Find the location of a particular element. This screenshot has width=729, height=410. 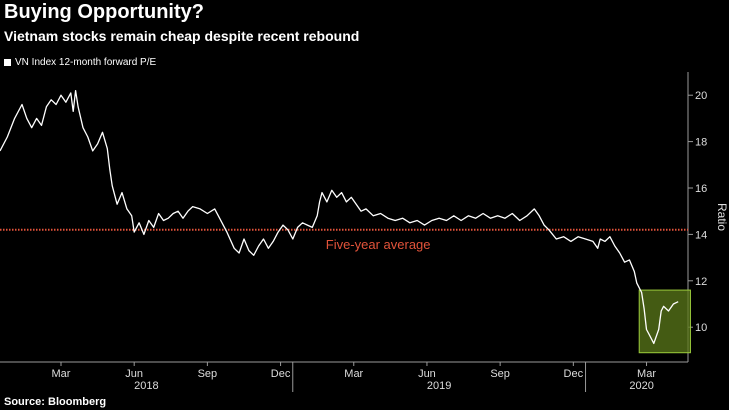

average-label: Five-year average is located at coordinates (378, 244).